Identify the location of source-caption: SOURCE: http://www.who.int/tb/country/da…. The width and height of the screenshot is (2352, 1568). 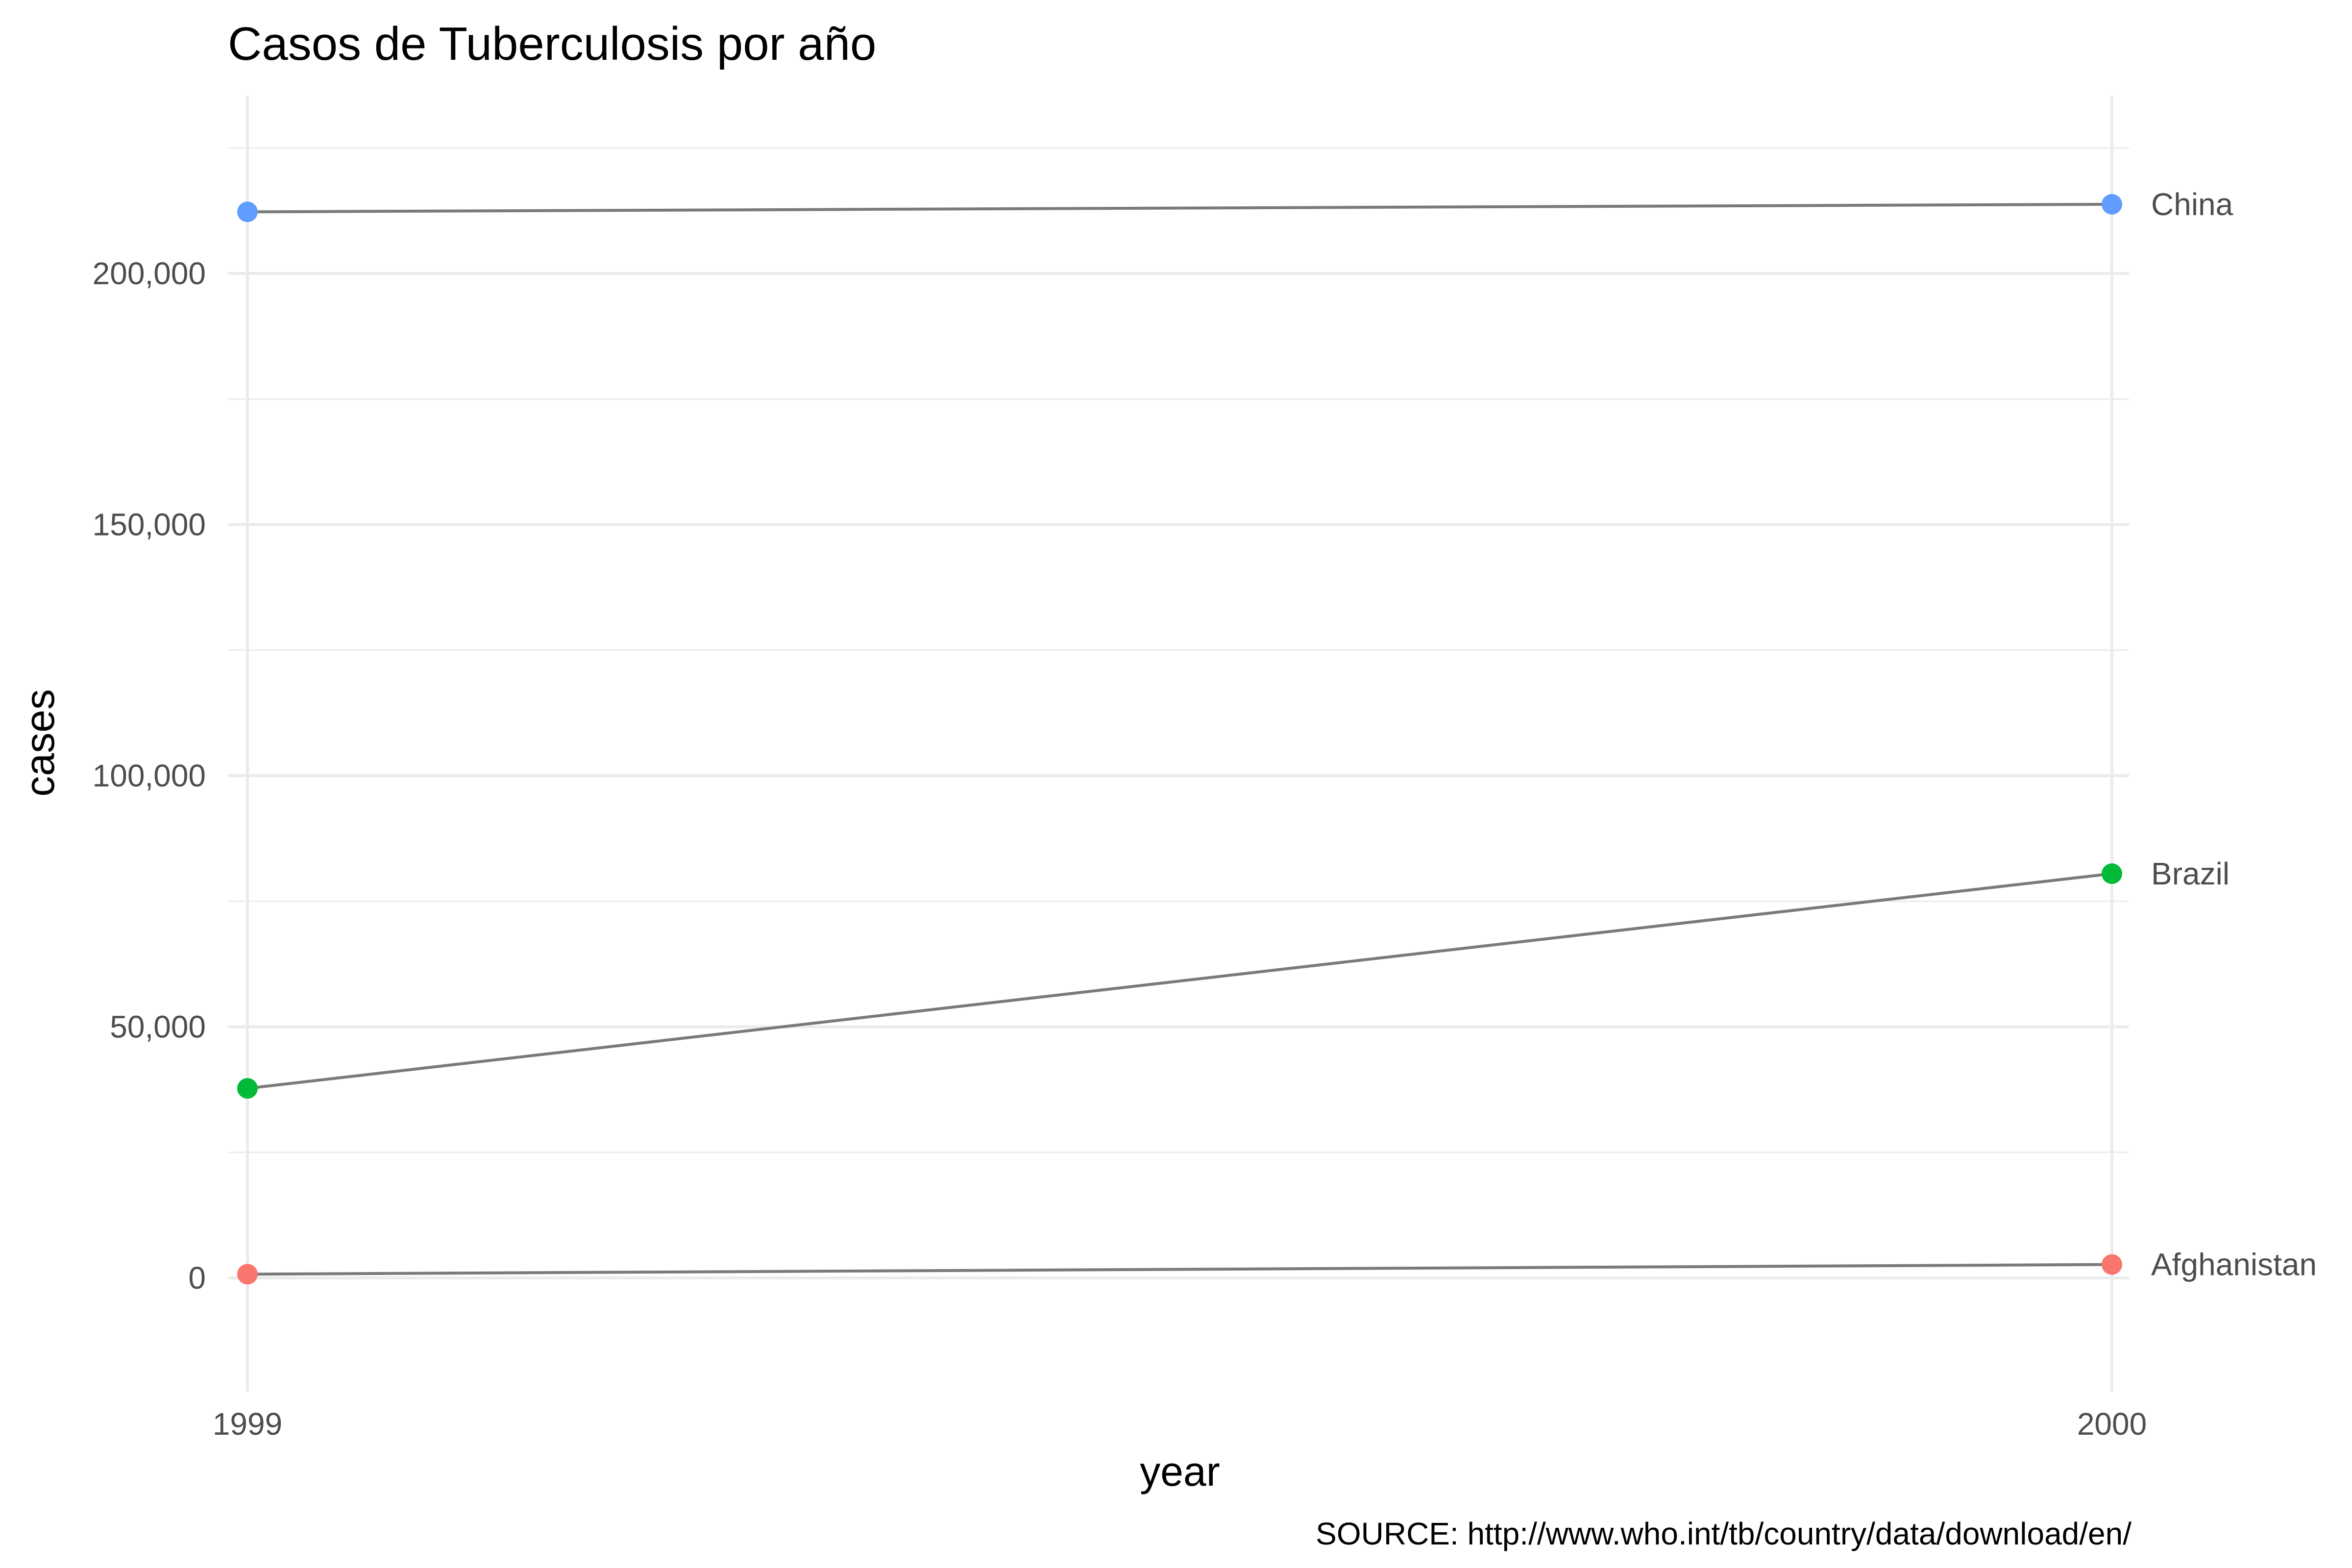
(1724, 1533).